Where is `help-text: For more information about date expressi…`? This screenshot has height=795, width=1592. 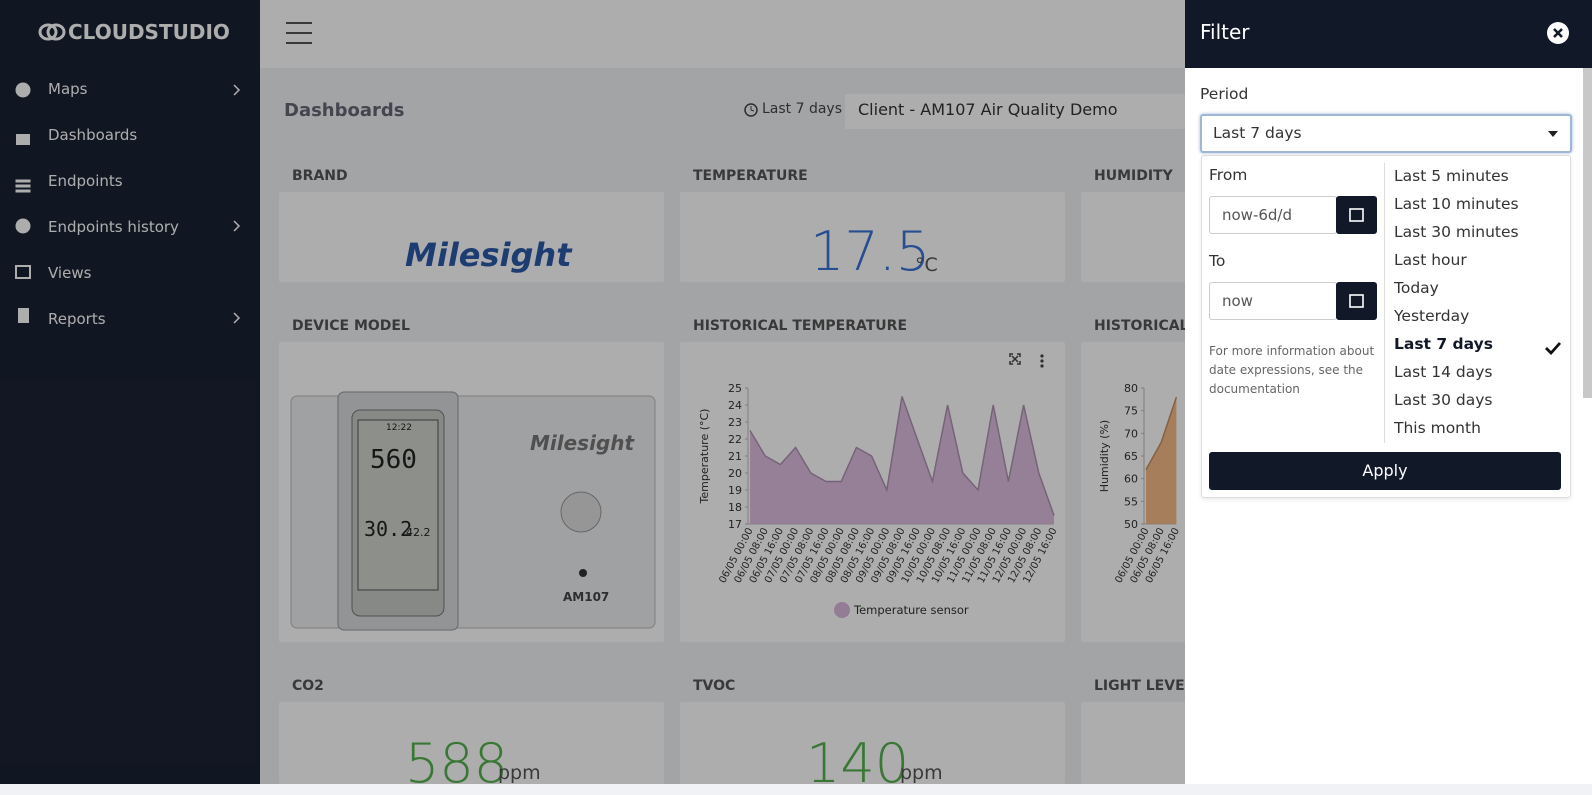
help-text: For more information about date expressi… is located at coordinates (1292, 370).